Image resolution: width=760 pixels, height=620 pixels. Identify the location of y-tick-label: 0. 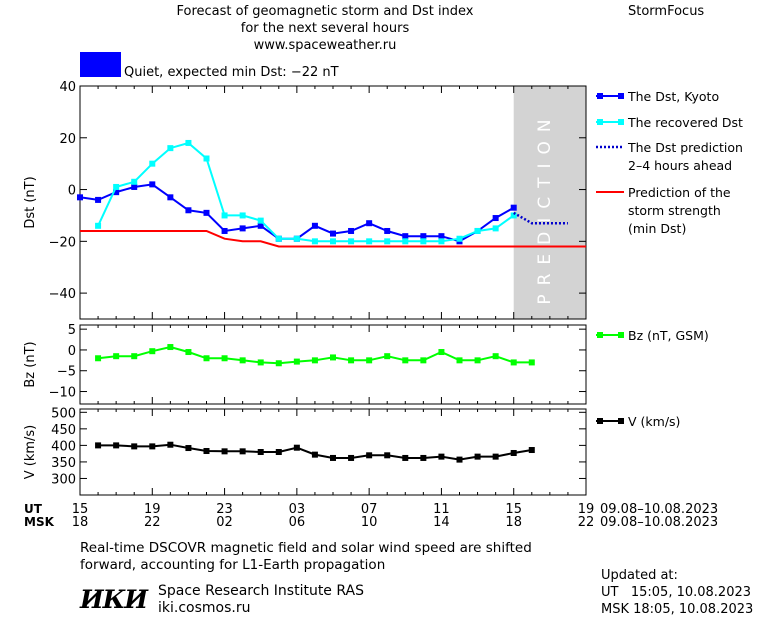
(72, 191).